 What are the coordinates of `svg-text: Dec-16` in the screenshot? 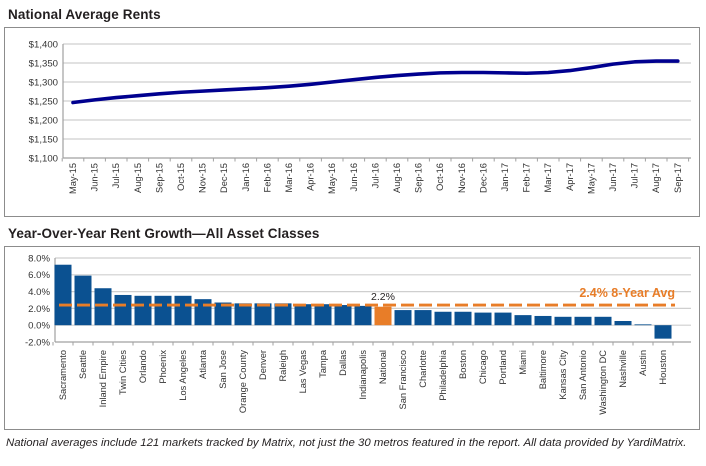 It's located at (483, 178).